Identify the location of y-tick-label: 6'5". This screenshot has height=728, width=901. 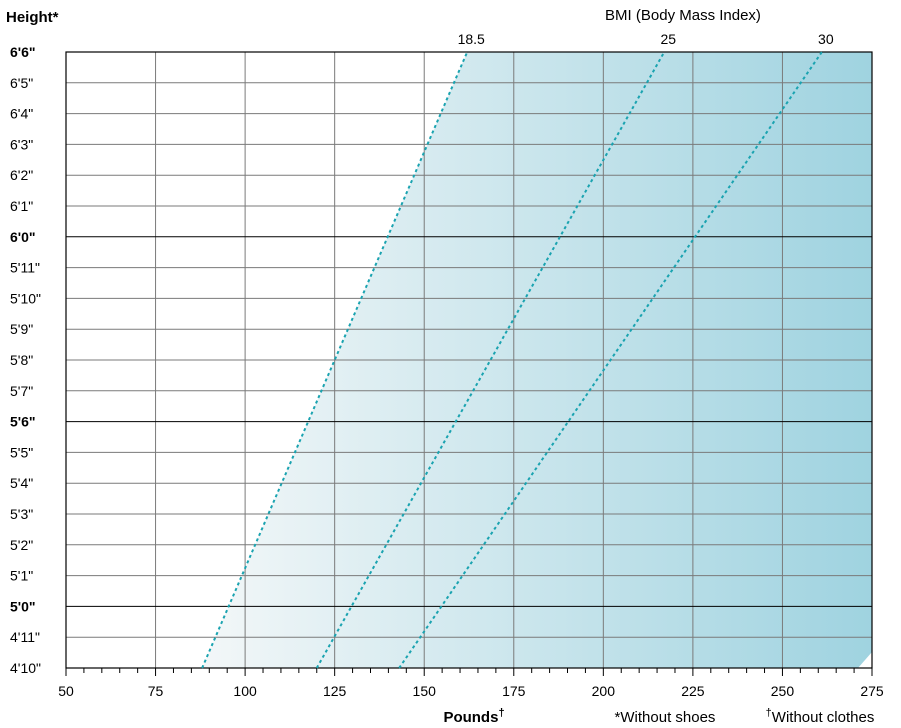
(21, 83).